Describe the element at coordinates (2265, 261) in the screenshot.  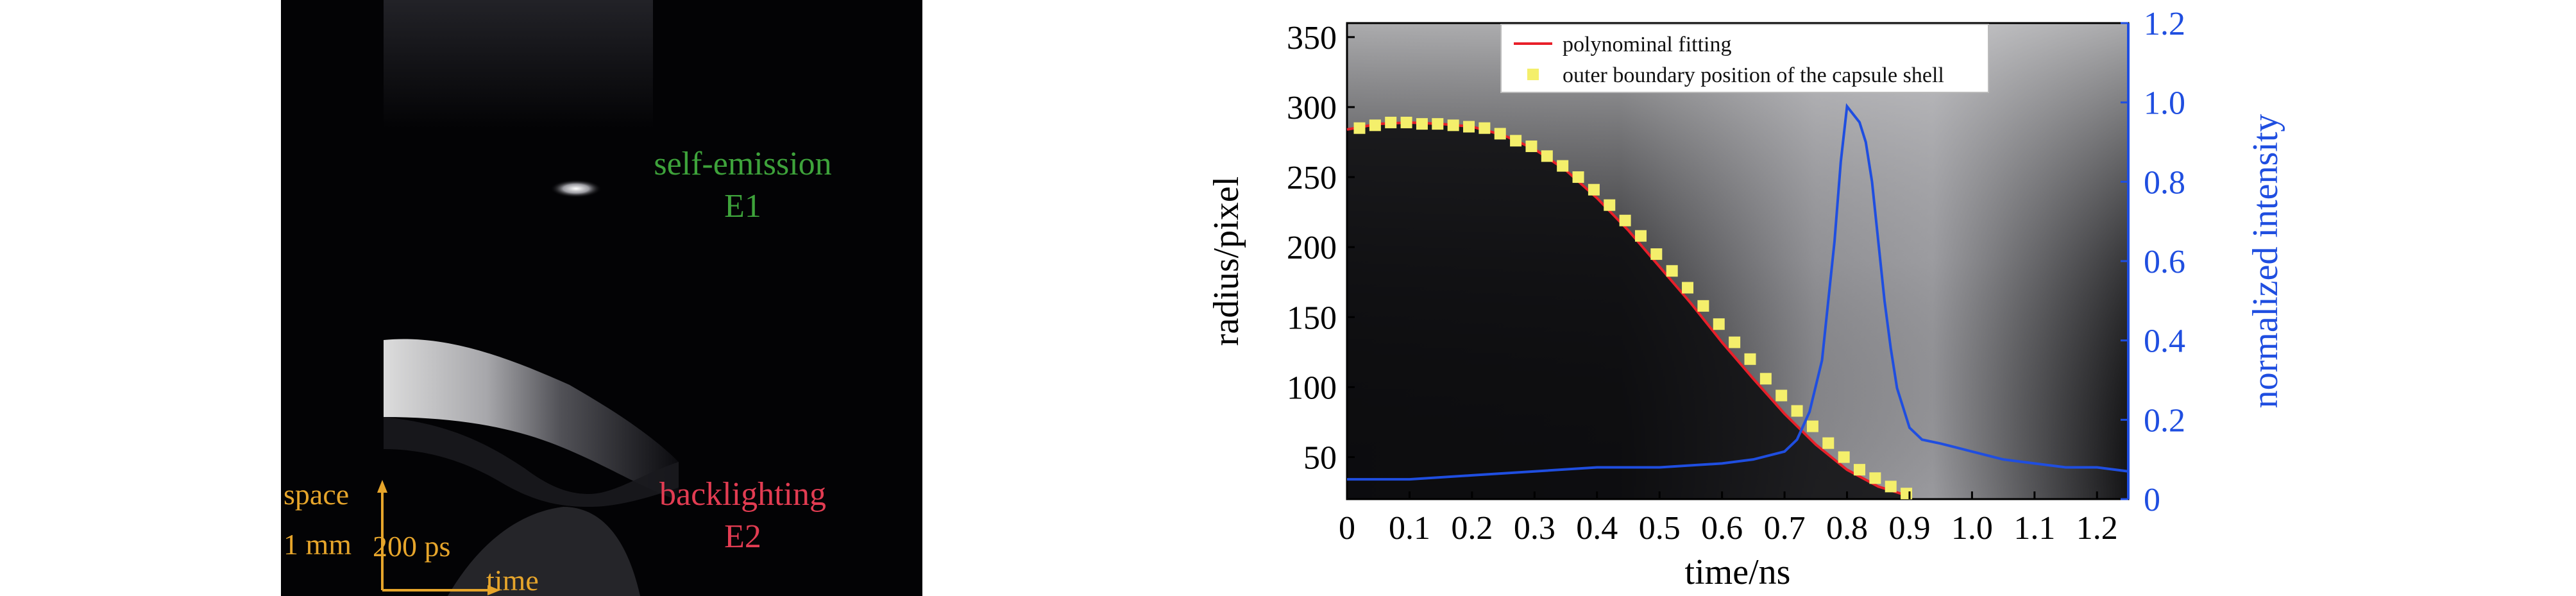
I see `y2-axis-title: normalized intensity` at that location.